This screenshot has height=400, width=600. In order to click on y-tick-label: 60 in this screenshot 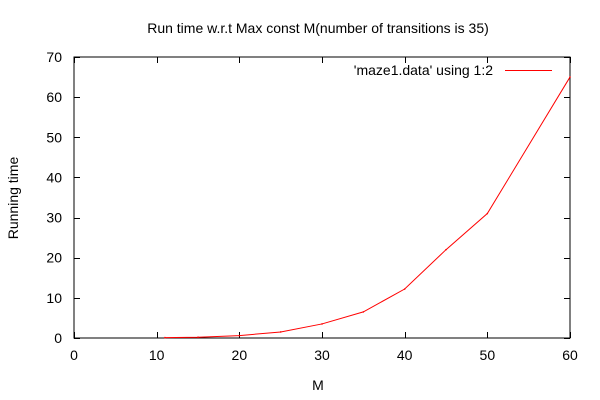, I will do `click(54, 97)`.